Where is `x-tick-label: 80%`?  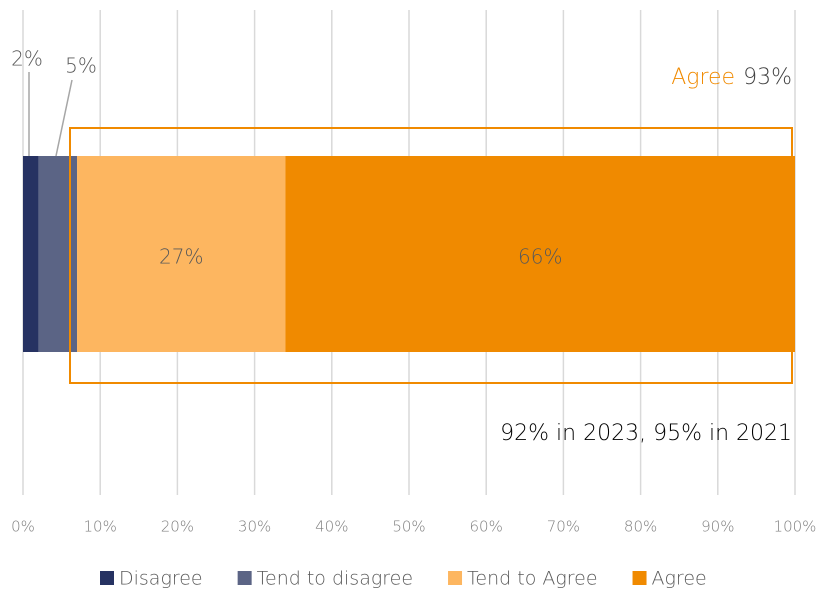 x-tick-label: 80% is located at coordinates (640, 527).